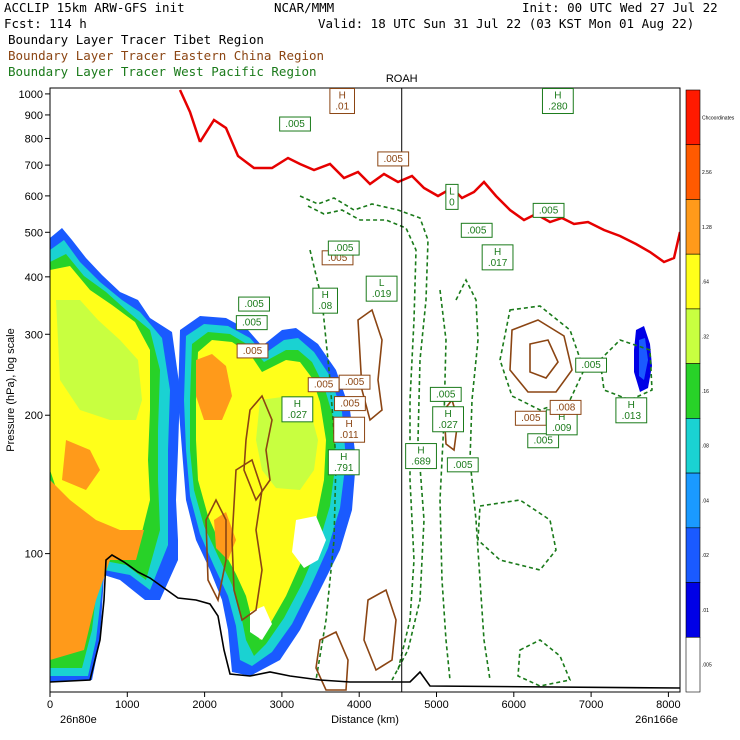 This screenshot has height=740, width=740. What do you see at coordinates (34, 197) in the screenshot?
I see `y-tick-label: 600` at bounding box center [34, 197].